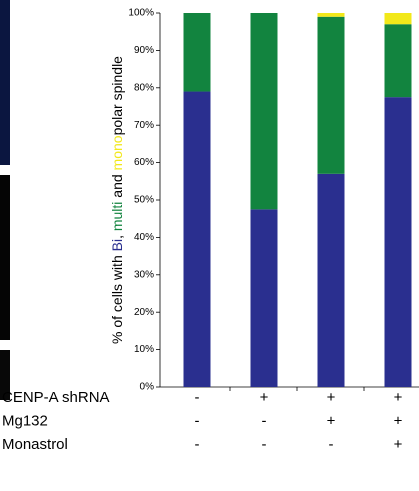 The image size is (419, 491). What do you see at coordinates (117, 152) in the screenshot?
I see `y-label-part: mono` at bounding box center [117, 152].